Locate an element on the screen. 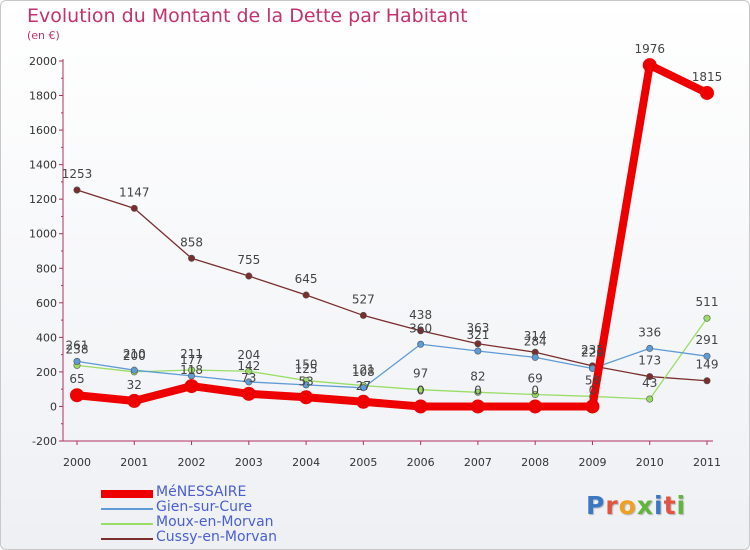 This screenshot has width=750, height=550. x-tick-label: 2004 is located at coordinates (306, 462).